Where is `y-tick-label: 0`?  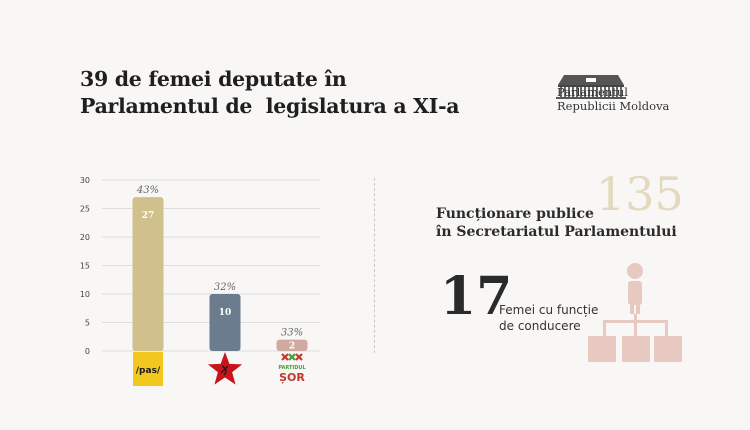 y-tick-label: 0 is located at coordinates (87, 351).